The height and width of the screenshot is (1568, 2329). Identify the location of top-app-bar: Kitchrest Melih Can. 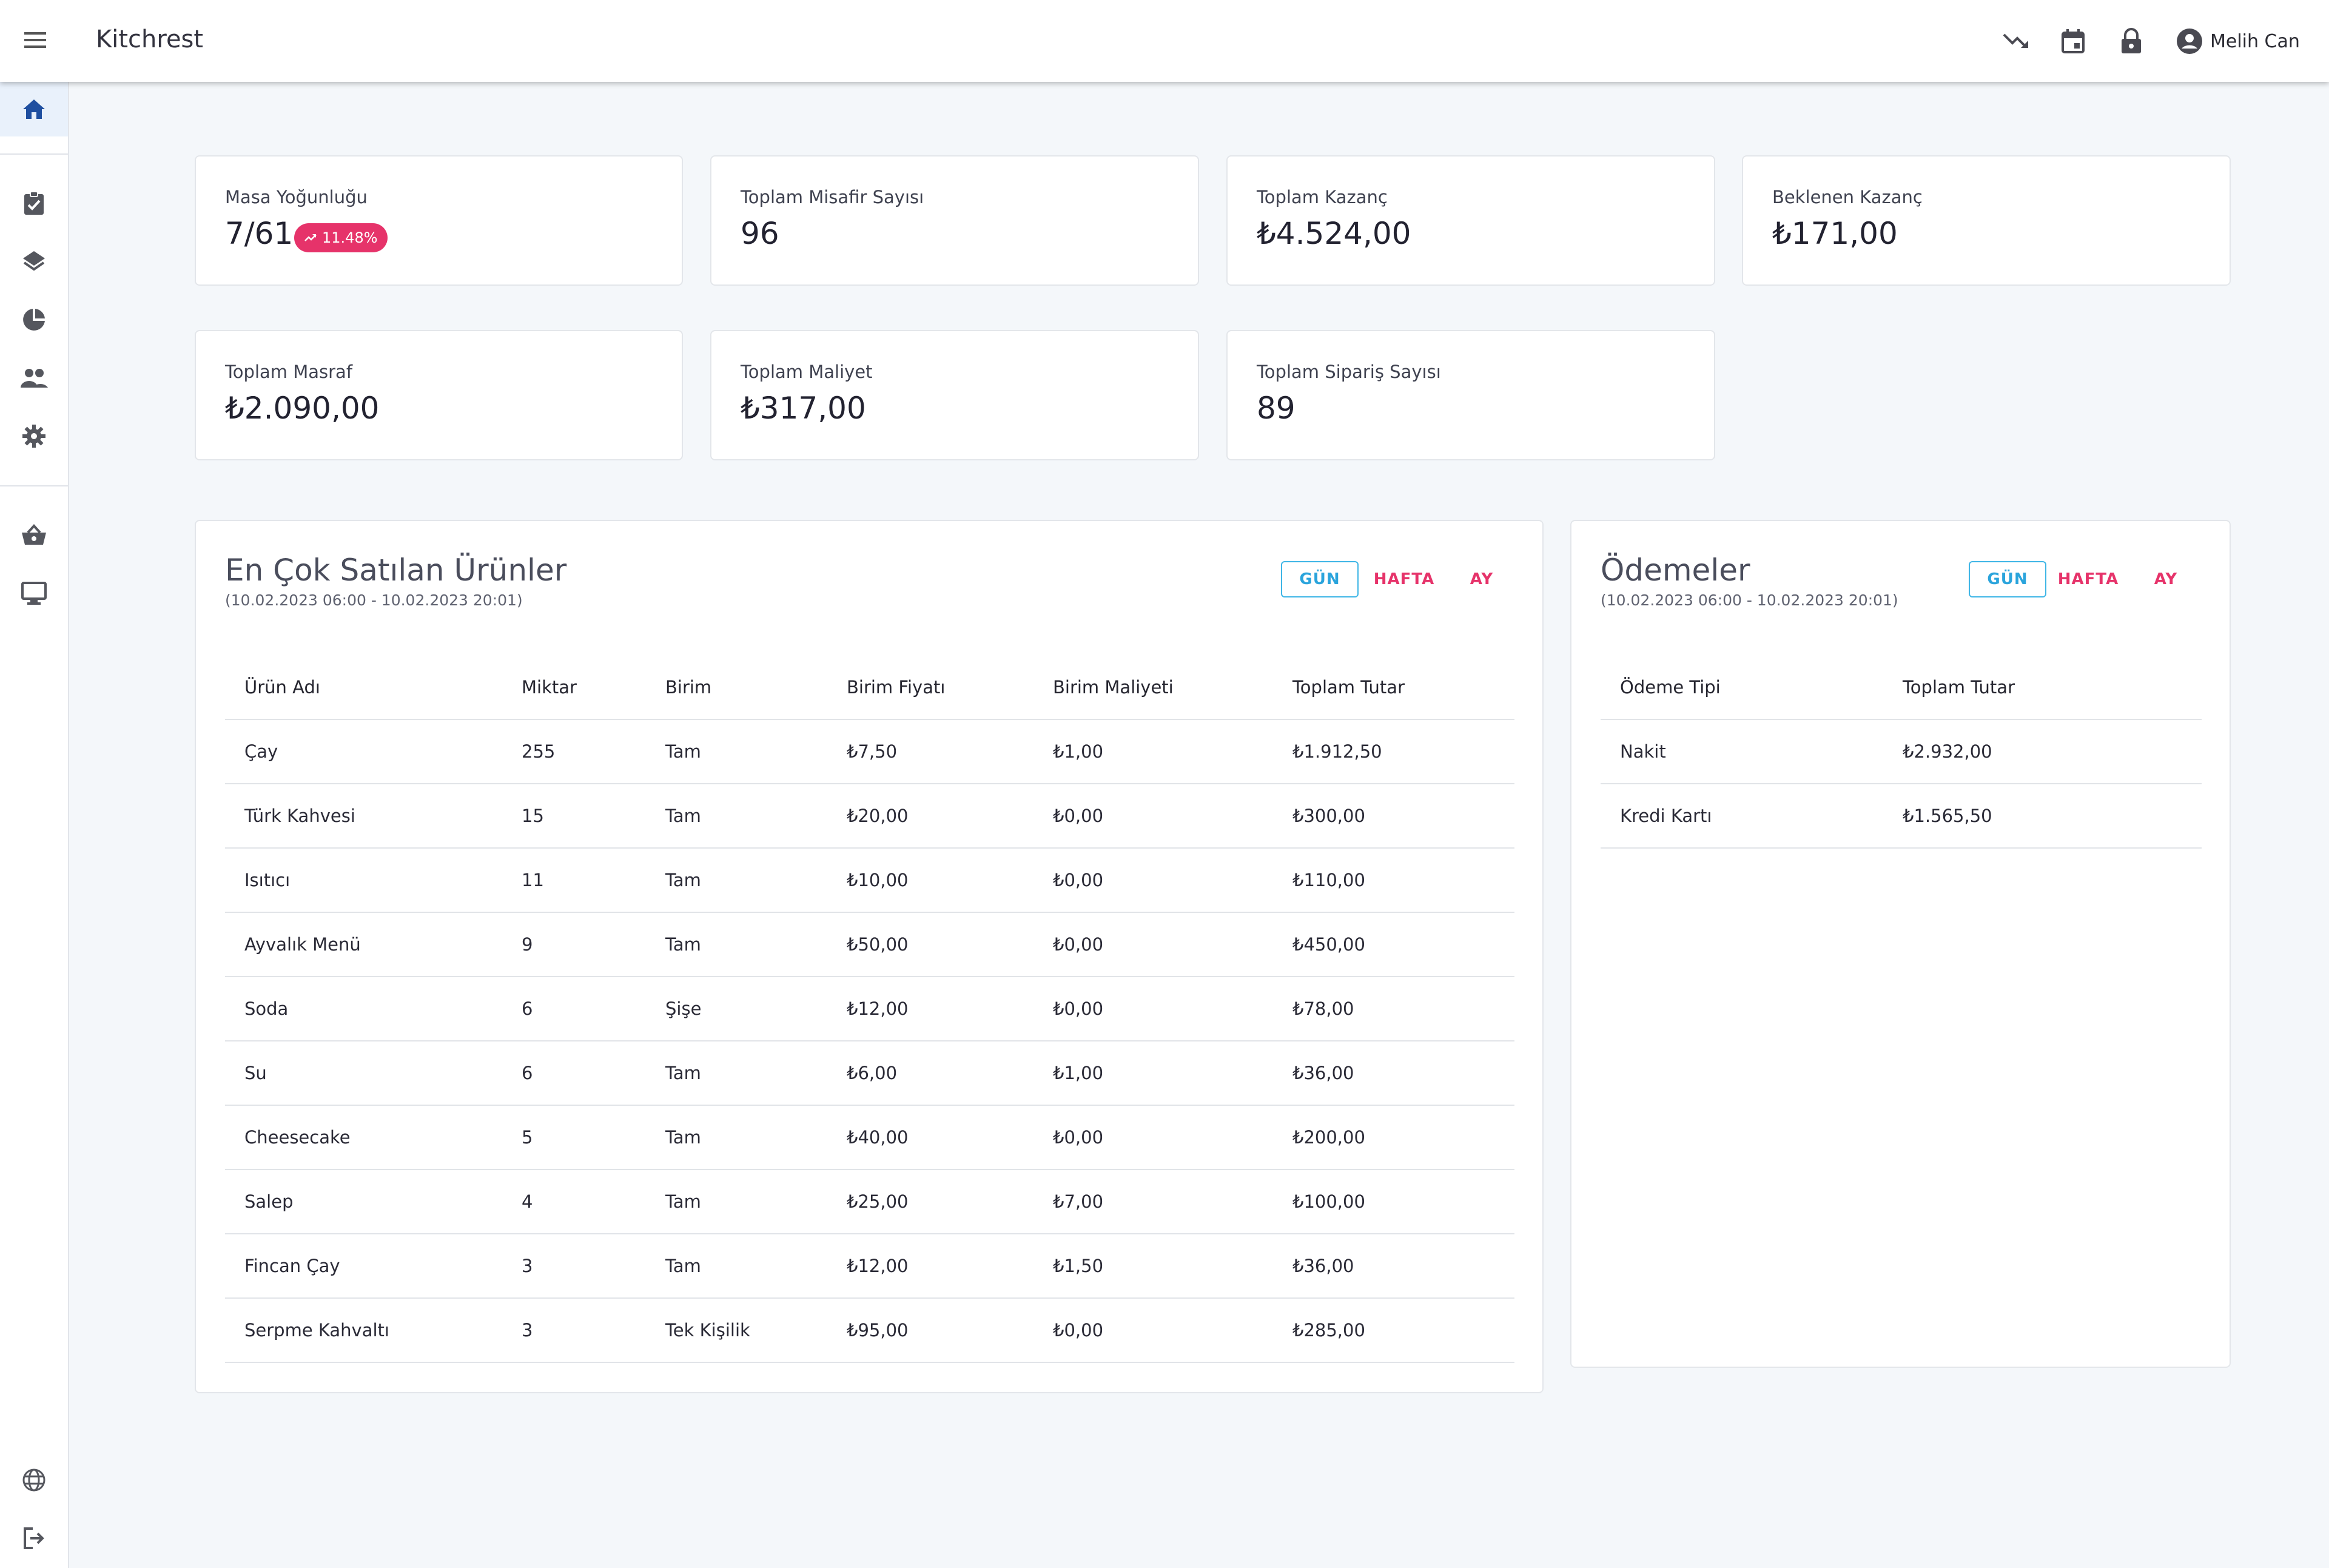
(1164, 41).